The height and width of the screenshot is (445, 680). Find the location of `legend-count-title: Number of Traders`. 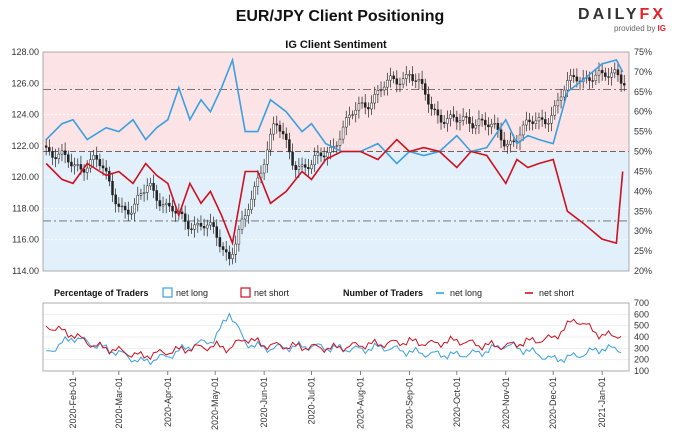

legend-count-title: Number of Traders is located at coordinates (383, 293).